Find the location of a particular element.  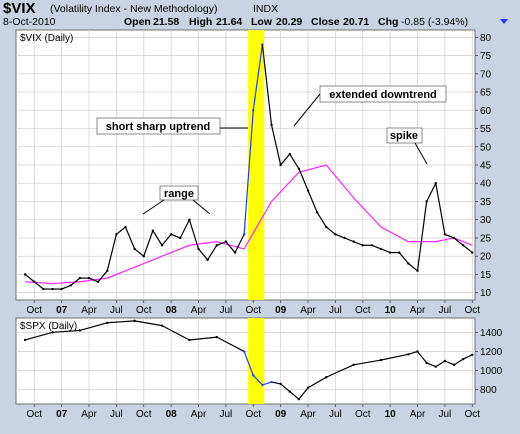

y-tick-label: 65 is located at coordinates (486, 93).